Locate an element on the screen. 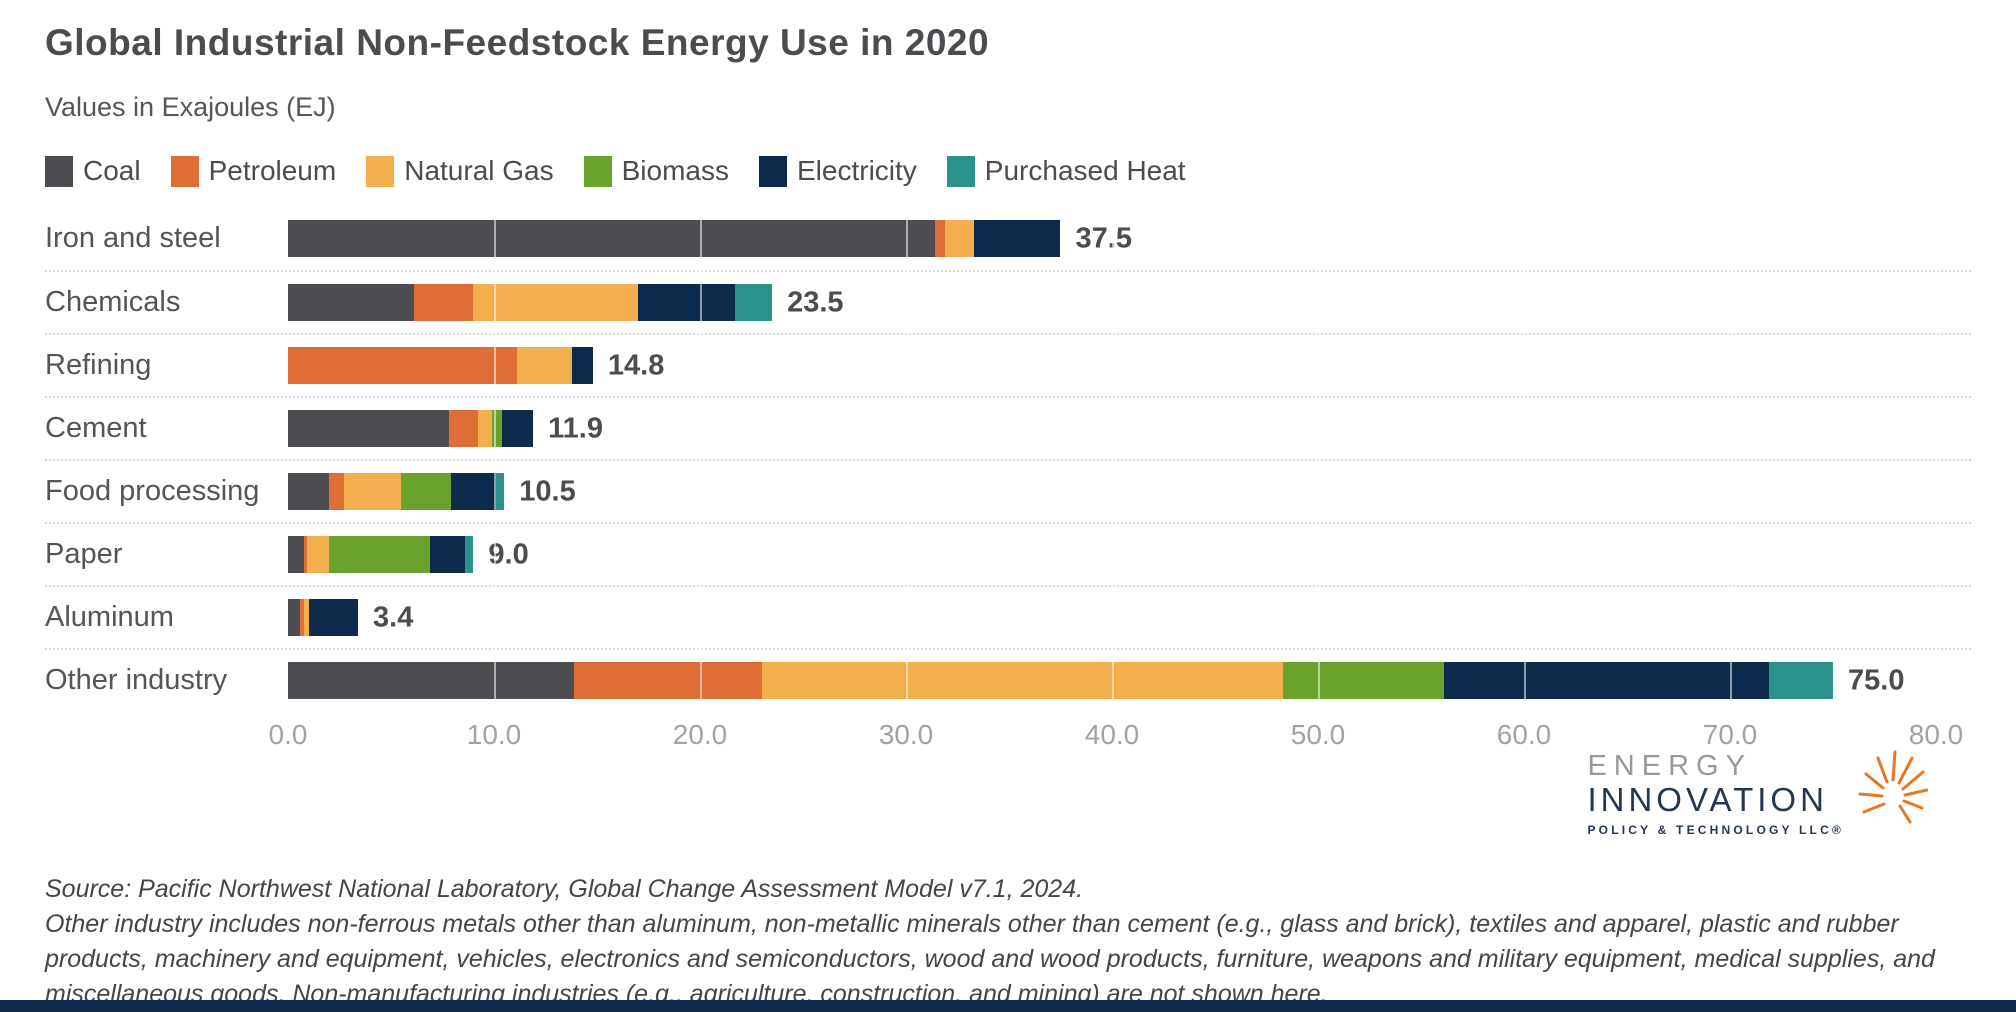 The image size is (2016, 1012). x-axis-tick: 50.0 is located at coordinates (1318, 734).